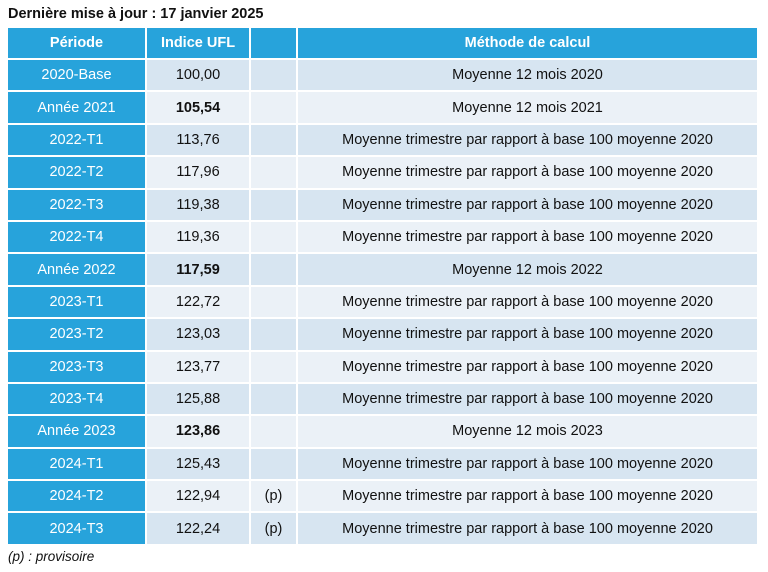 The width and height of the screenshot is (768, 572). What do you see at coordinates (76, 140) in the screenshot?
I see `cell-periode: 2022-T1` at bounding box center [76, 140].